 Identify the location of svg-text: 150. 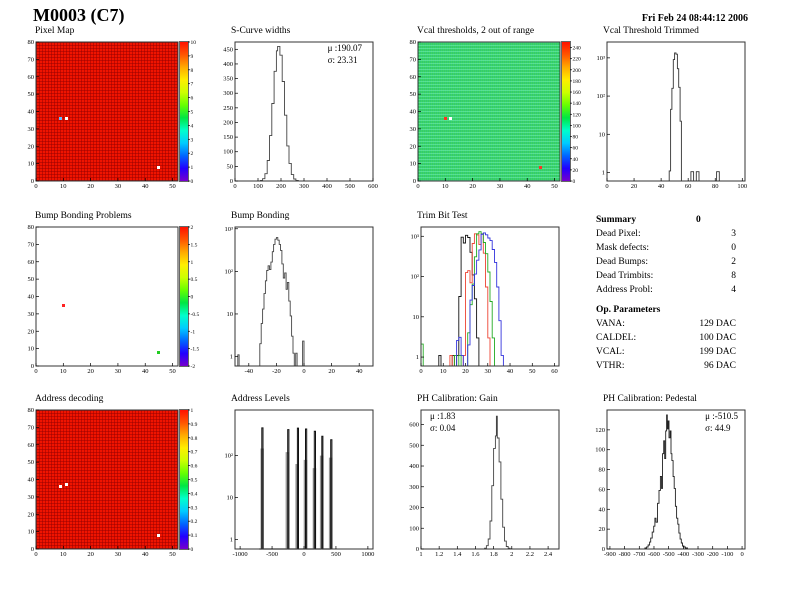
(228, 137).